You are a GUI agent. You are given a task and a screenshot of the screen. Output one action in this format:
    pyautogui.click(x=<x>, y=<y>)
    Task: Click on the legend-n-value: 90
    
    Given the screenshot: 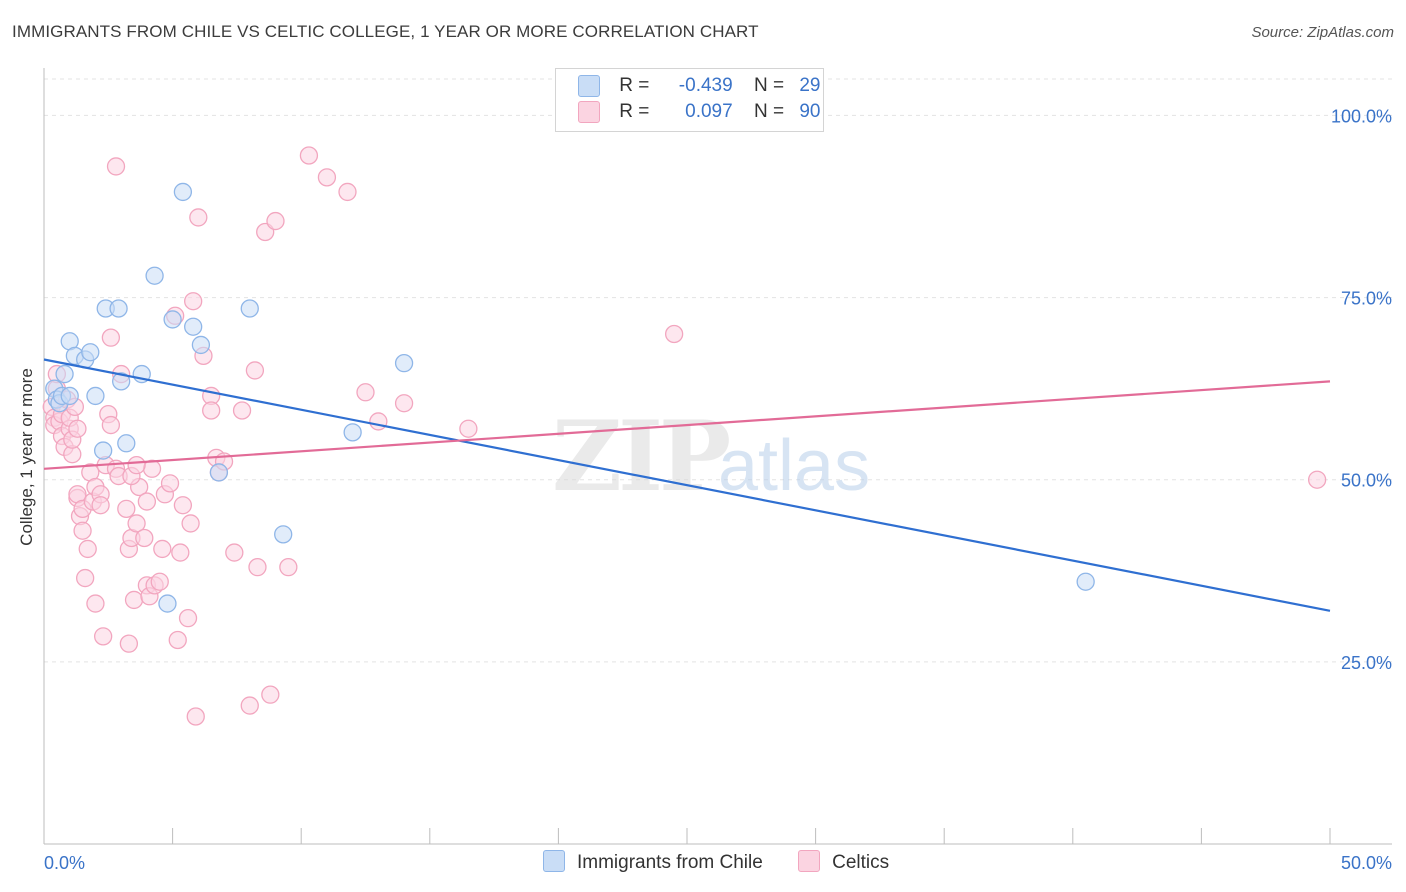 What is the action you would take?
    pyautogui.click(x=810, y=112)
    